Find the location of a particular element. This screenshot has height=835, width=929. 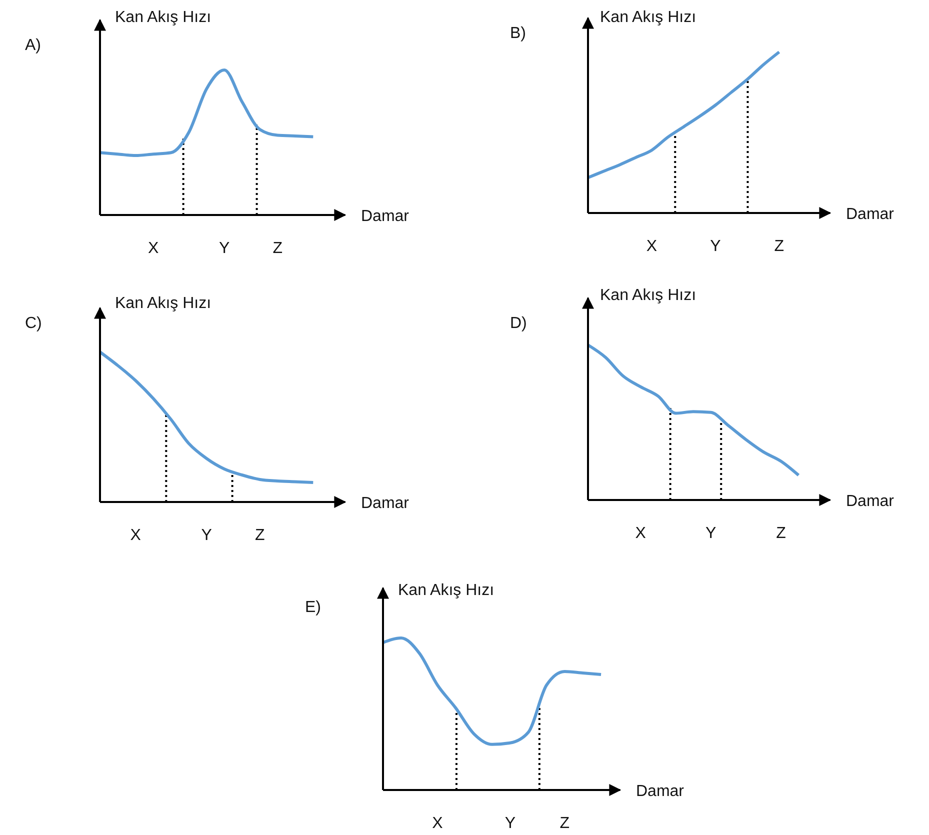

chart-title: B) is located at coordinates (518, 33).